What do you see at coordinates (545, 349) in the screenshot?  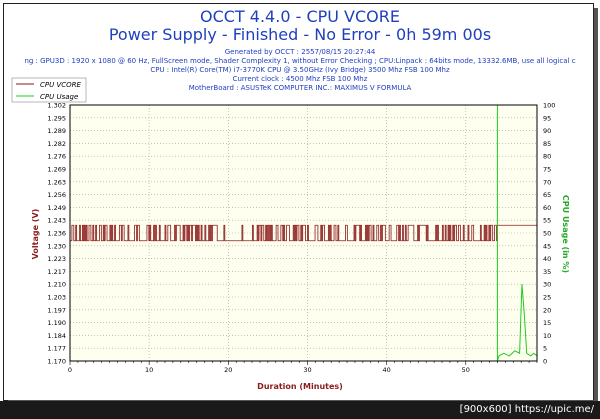 I see `y-right-tick-label: 5` at bounding box center [545, 349].